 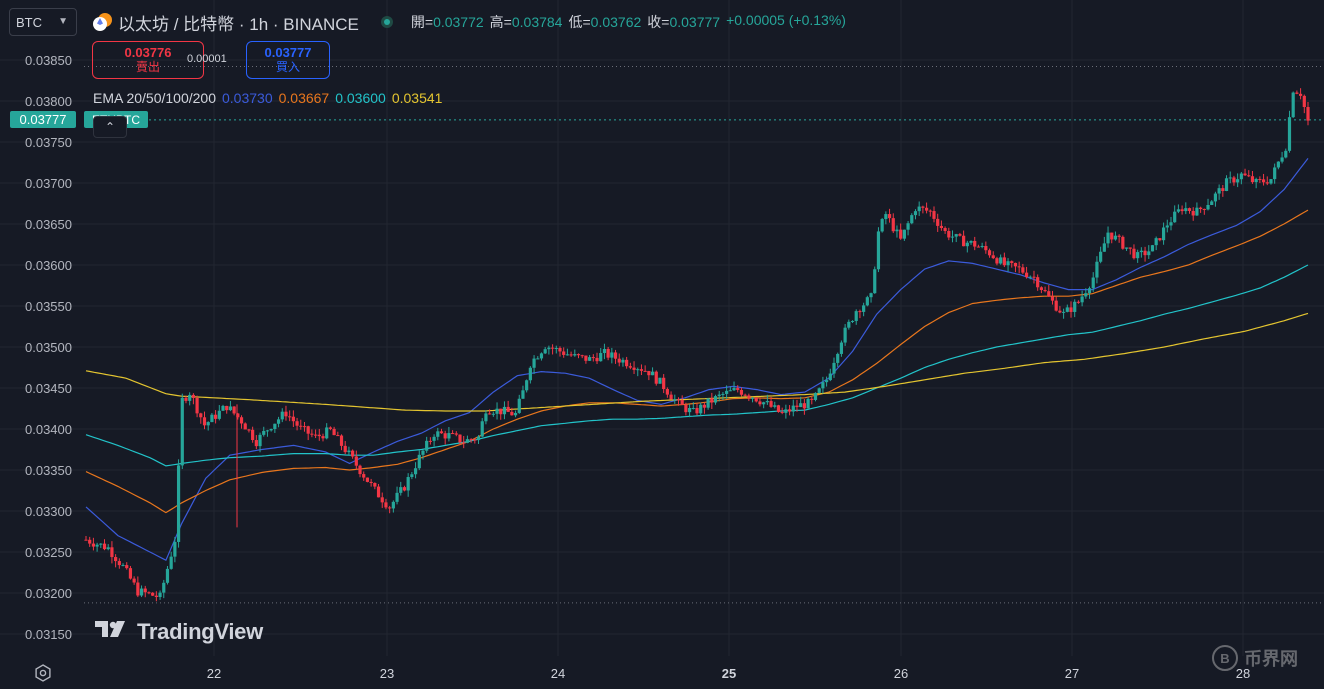 What do you see at coordinates (48, 347) in the screenshot?
I see `y-axis-tick-label: 0.03500` at bounding box center [48, 347].